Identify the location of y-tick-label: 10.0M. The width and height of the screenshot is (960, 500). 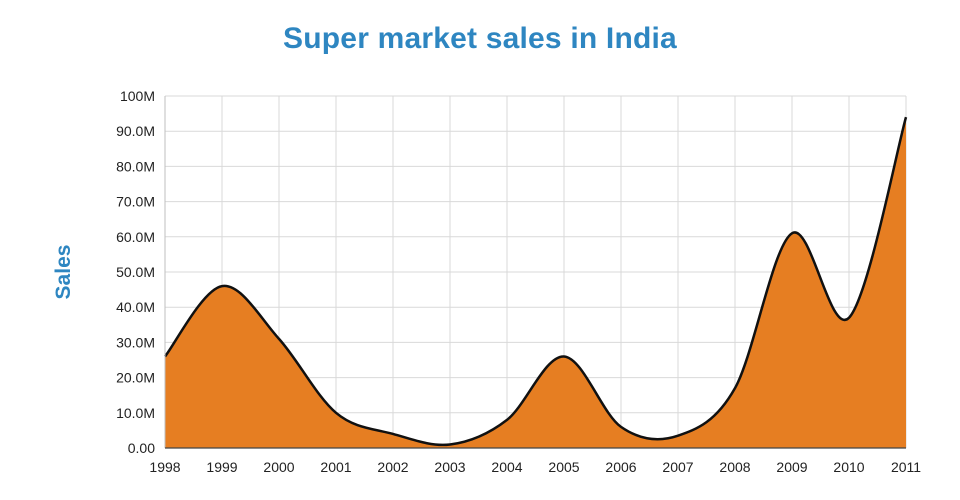
(135, 413).